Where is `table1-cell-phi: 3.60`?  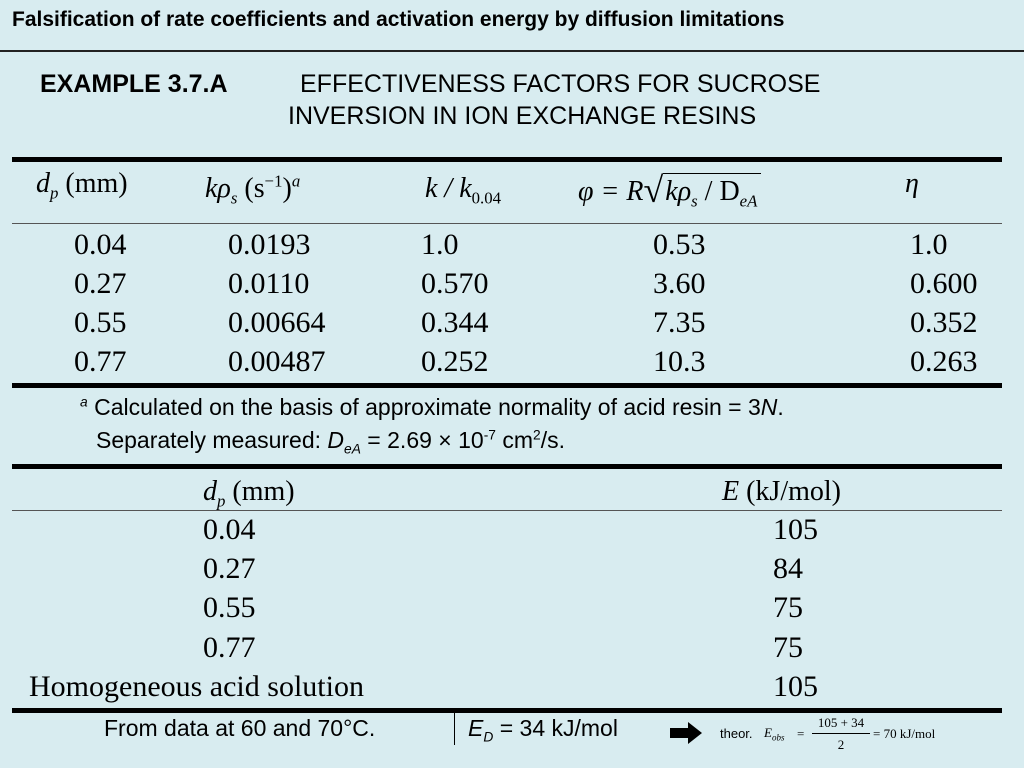 table1-cell-phi: 3.60 is located at coordinates (679, 283).